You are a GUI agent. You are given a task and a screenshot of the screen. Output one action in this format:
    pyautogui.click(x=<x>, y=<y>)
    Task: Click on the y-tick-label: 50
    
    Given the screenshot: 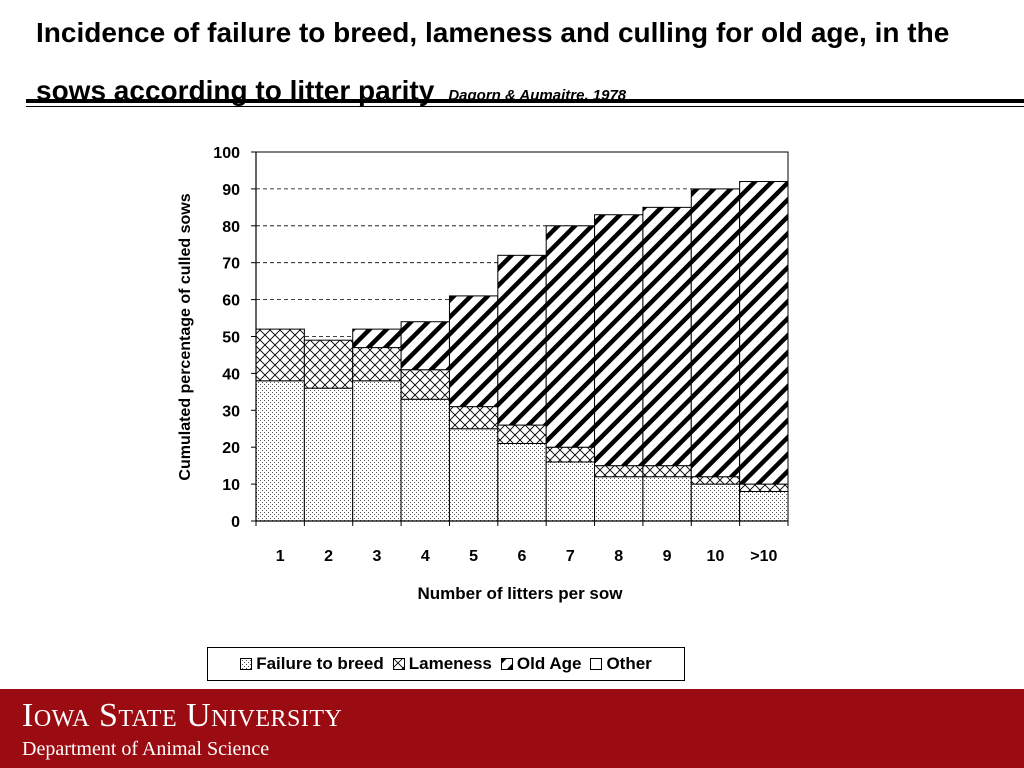 What is the action you would take?
    pyautogui.click(x=231, y=338)
    